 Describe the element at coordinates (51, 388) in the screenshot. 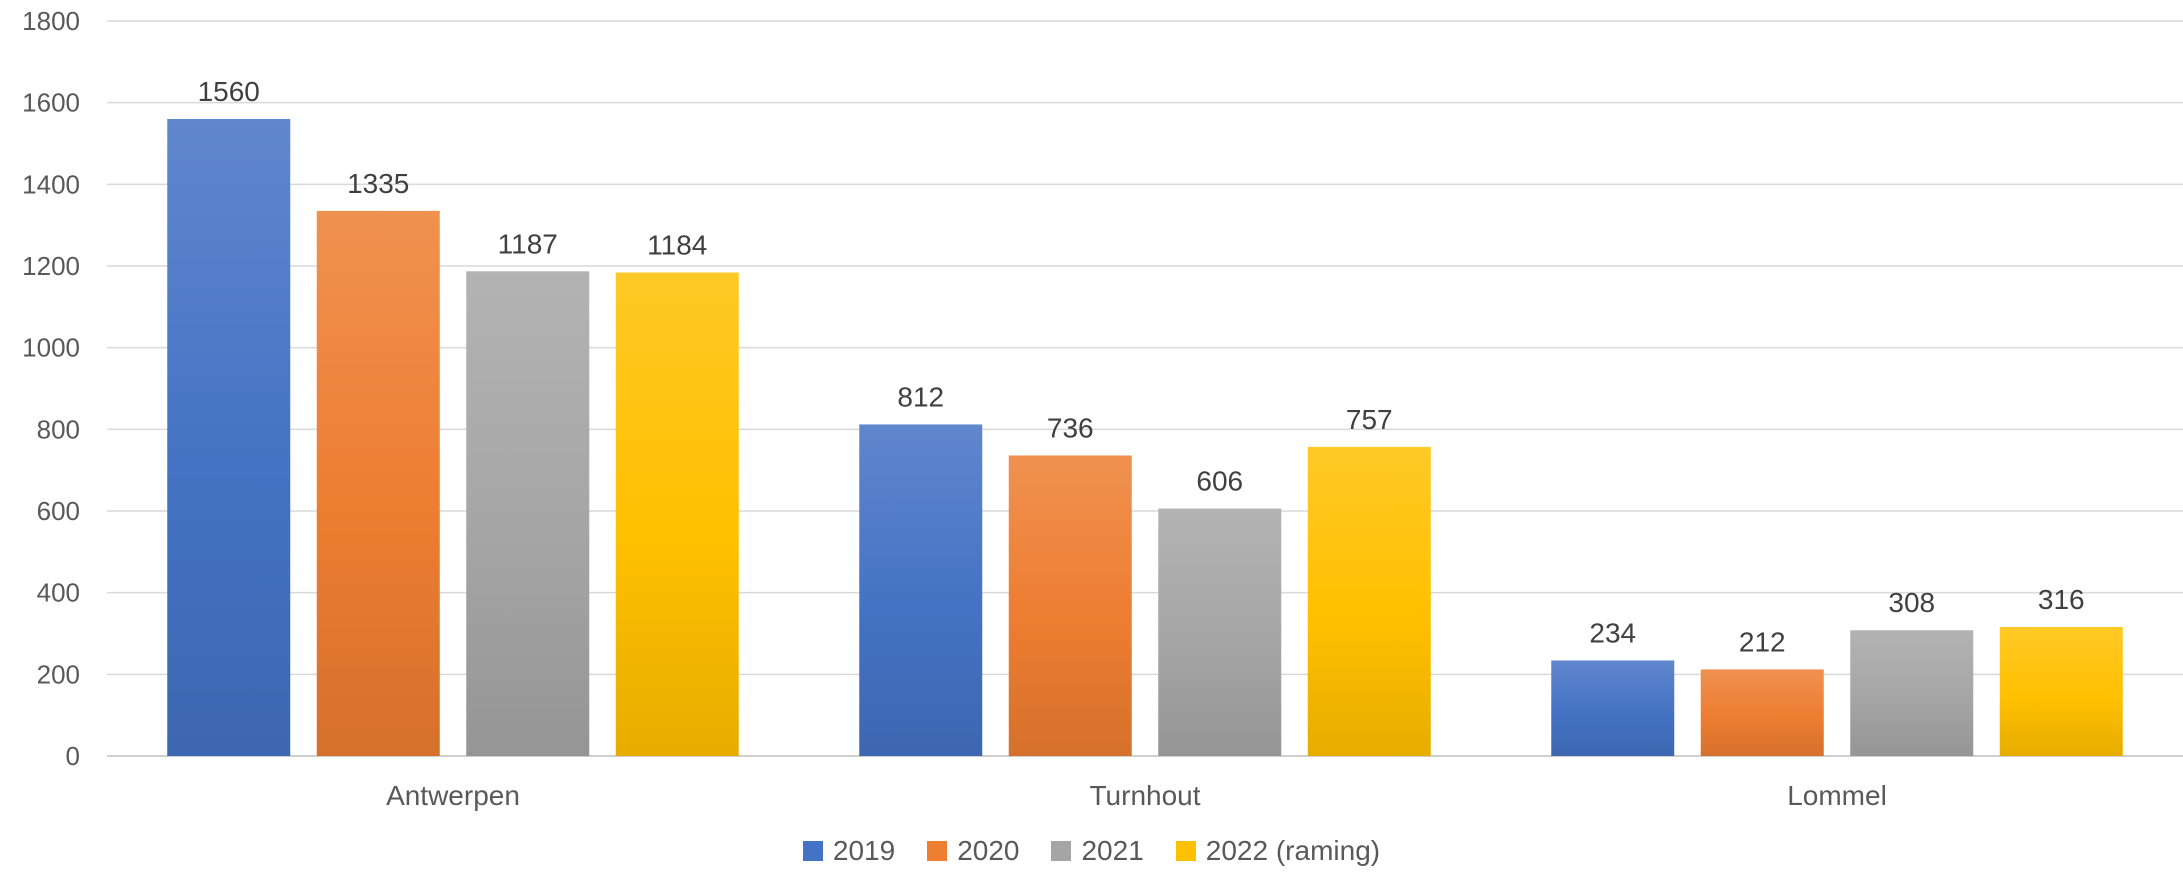

I see `y-axis-ticks: 0 200 400 600 800 1000 1200 1400 1600 1800` at that location.